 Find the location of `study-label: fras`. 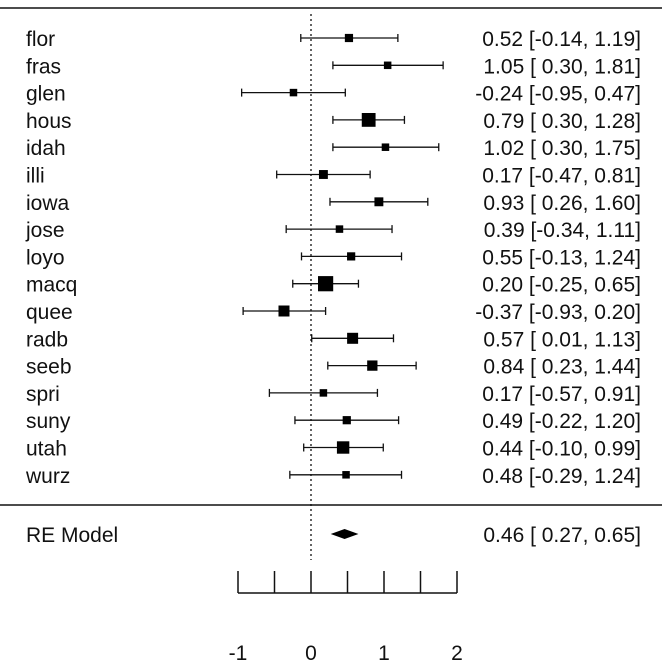

study-label: fras is located at coordinates (43, 66).